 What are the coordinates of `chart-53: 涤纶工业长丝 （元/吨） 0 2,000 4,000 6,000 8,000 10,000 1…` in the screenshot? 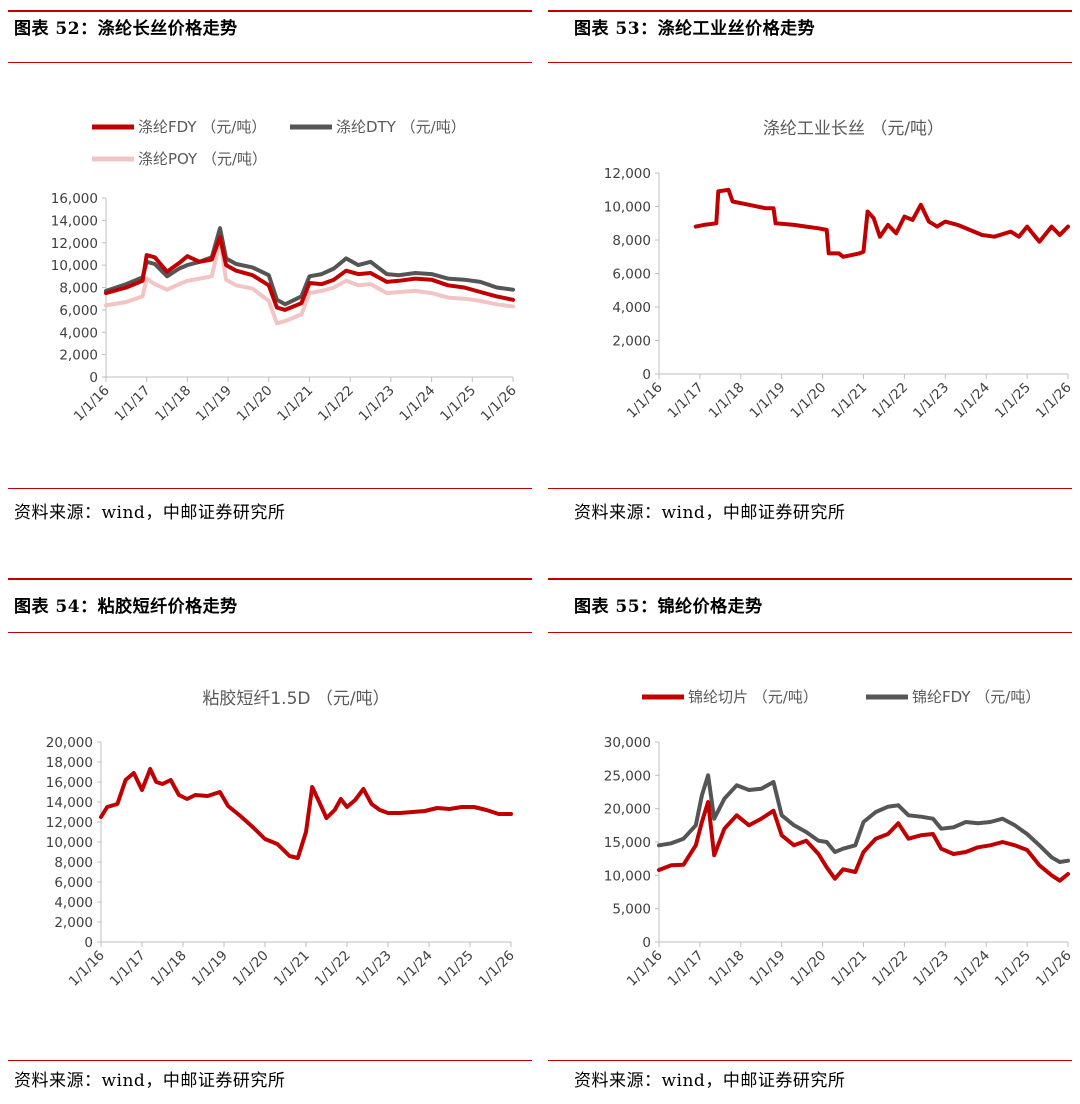 It's located at (839, 270).